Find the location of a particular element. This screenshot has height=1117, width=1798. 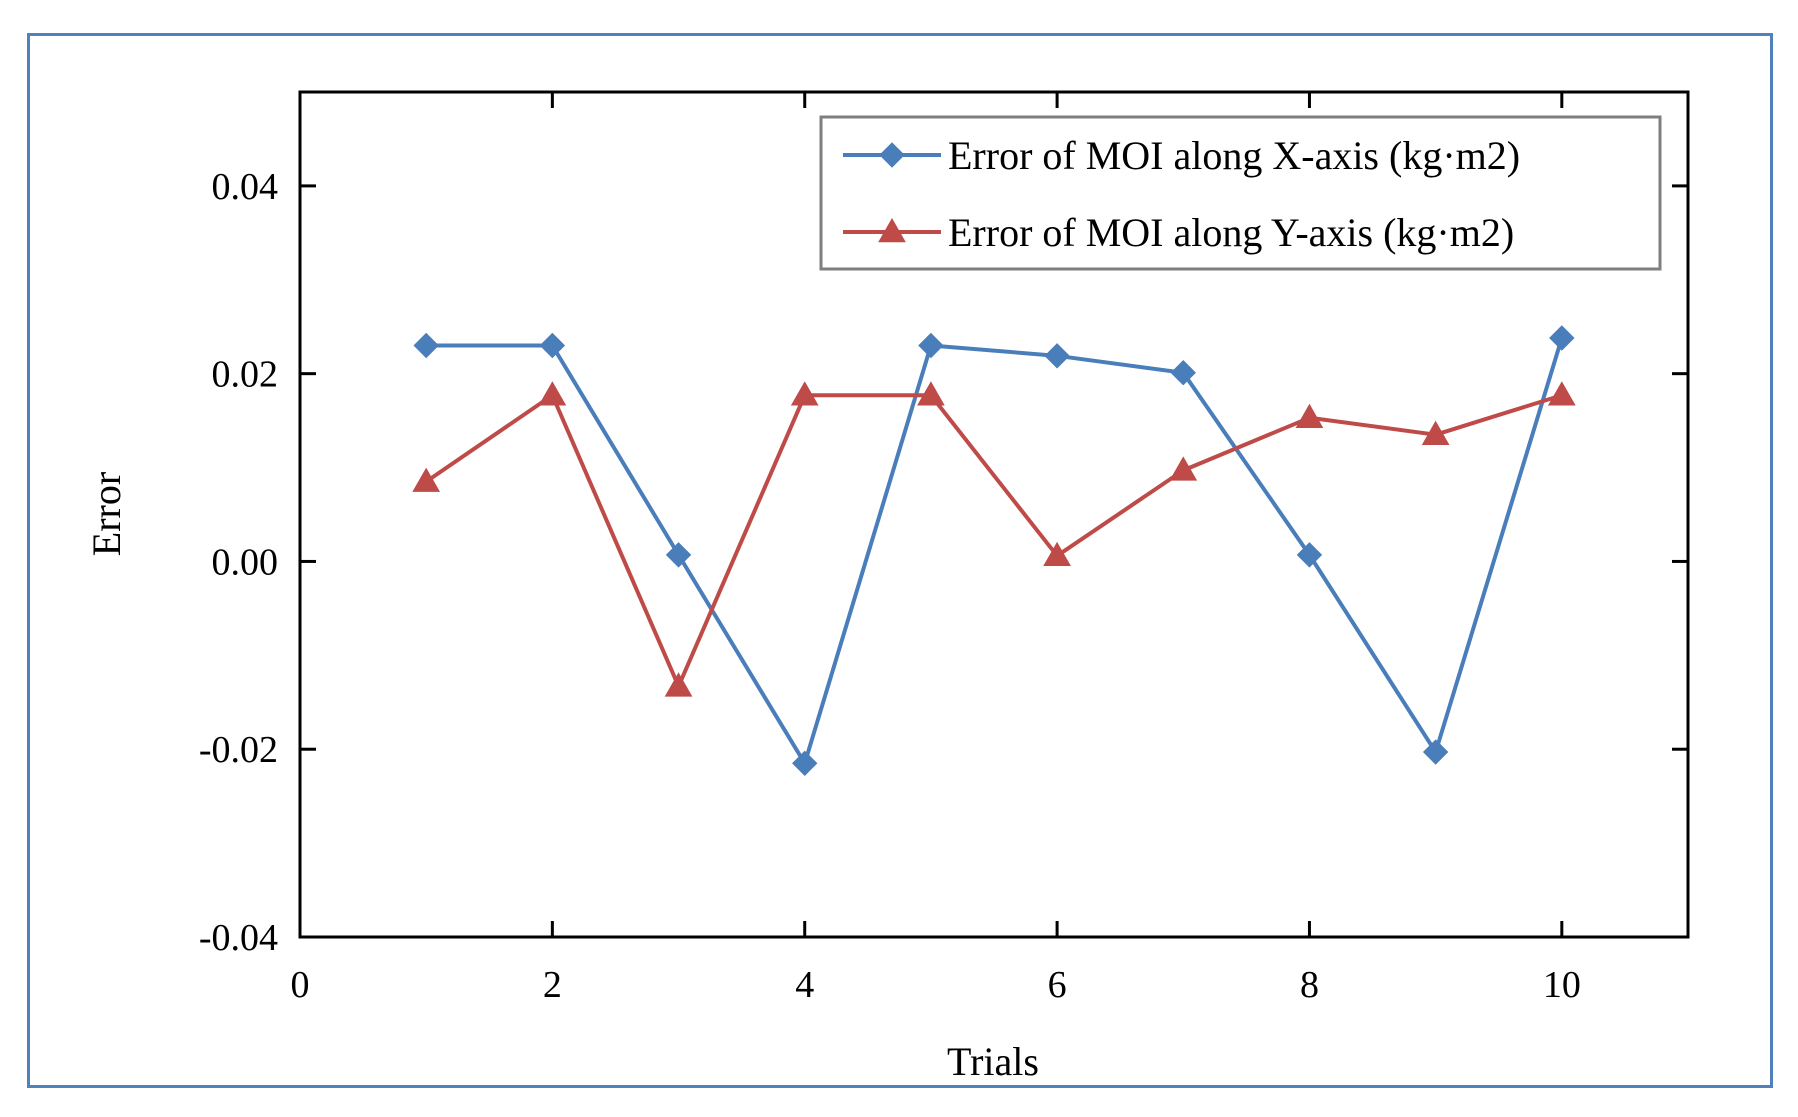

x-tick-label: 2 is located at coordinates (552, 985).